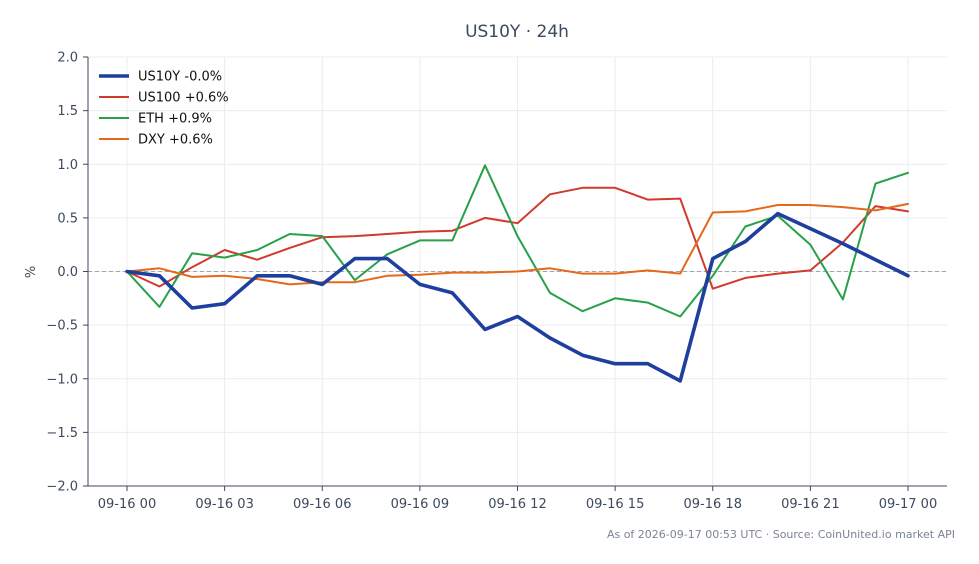 Image resolution: width=979 pixels, height=564 pixels. What do you see at coordinates (713, 504) in the screenshot?
I see `x-tick-label: 09-16 18` at bounding box center [713, 504].